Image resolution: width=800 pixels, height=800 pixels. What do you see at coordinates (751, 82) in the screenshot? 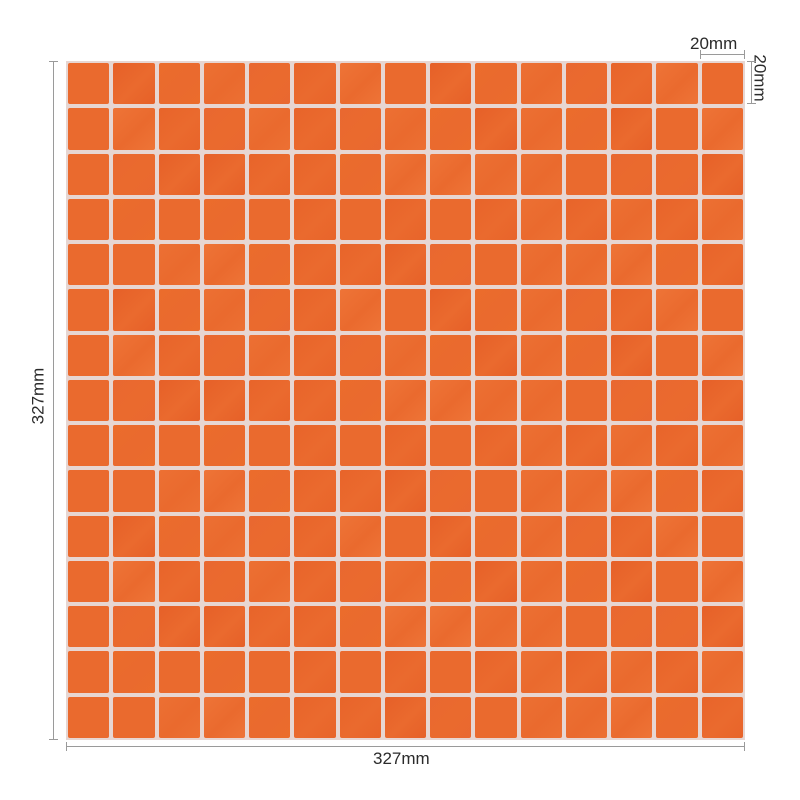
I see `tile-height-dimension-line` at bounding box center [751, 82].